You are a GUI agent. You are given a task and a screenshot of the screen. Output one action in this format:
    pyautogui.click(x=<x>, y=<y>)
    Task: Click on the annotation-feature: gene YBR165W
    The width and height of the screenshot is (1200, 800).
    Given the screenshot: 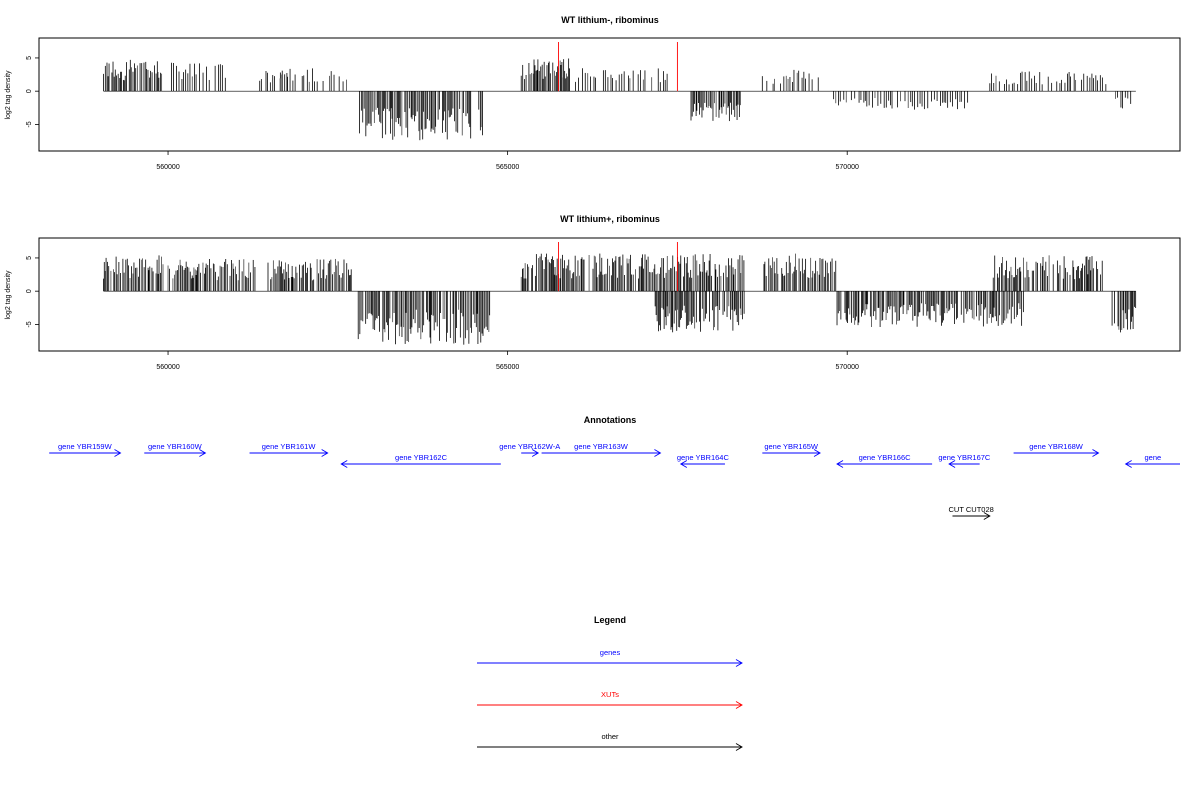 What is the action you would take?
    pyautogui.click(x=791, y=449)
    